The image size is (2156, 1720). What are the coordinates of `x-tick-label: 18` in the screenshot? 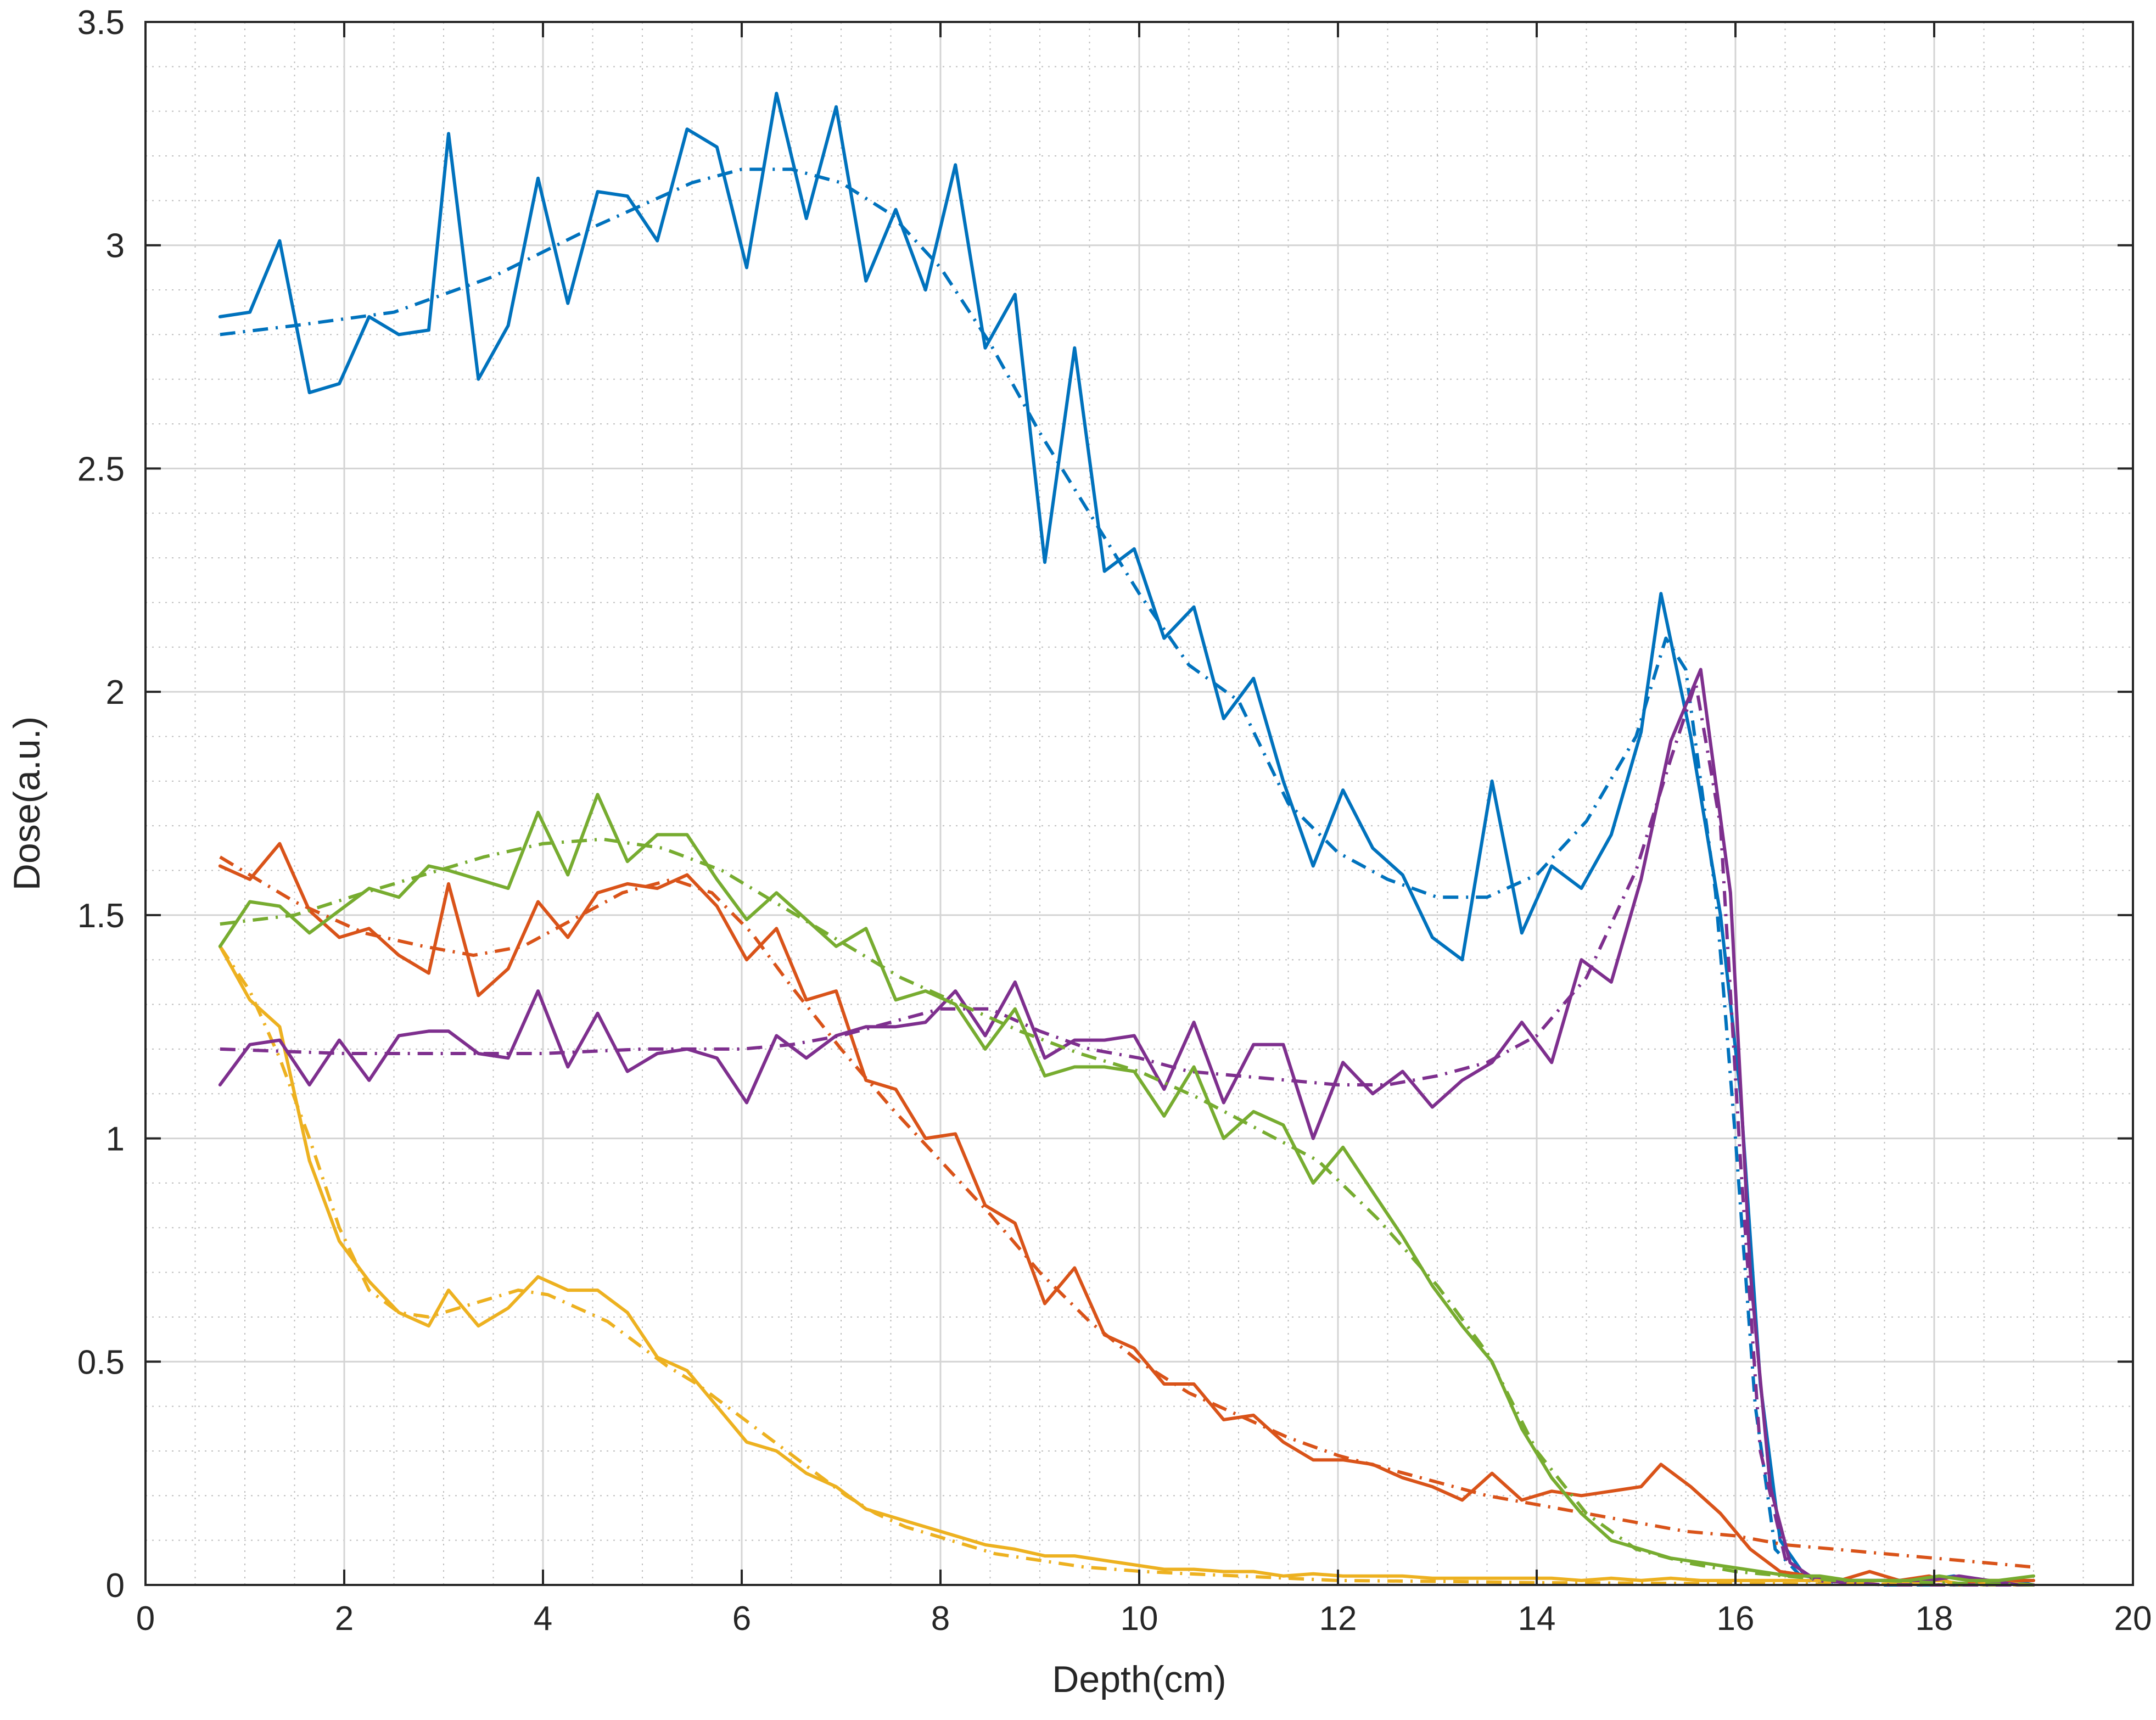 It's located at (1935, 1619).